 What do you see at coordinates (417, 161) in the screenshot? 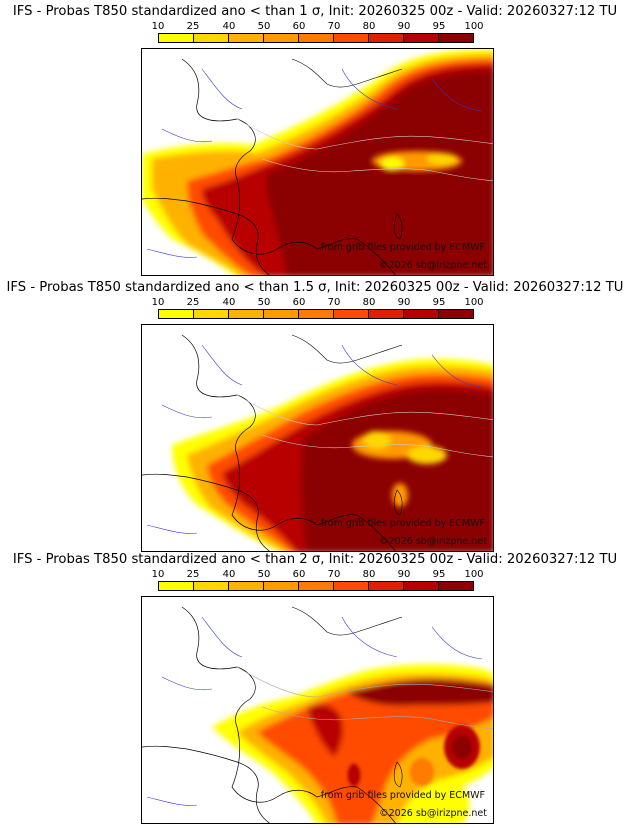
I see `alps-low-prob-patch` at bounding box center [417, 161].